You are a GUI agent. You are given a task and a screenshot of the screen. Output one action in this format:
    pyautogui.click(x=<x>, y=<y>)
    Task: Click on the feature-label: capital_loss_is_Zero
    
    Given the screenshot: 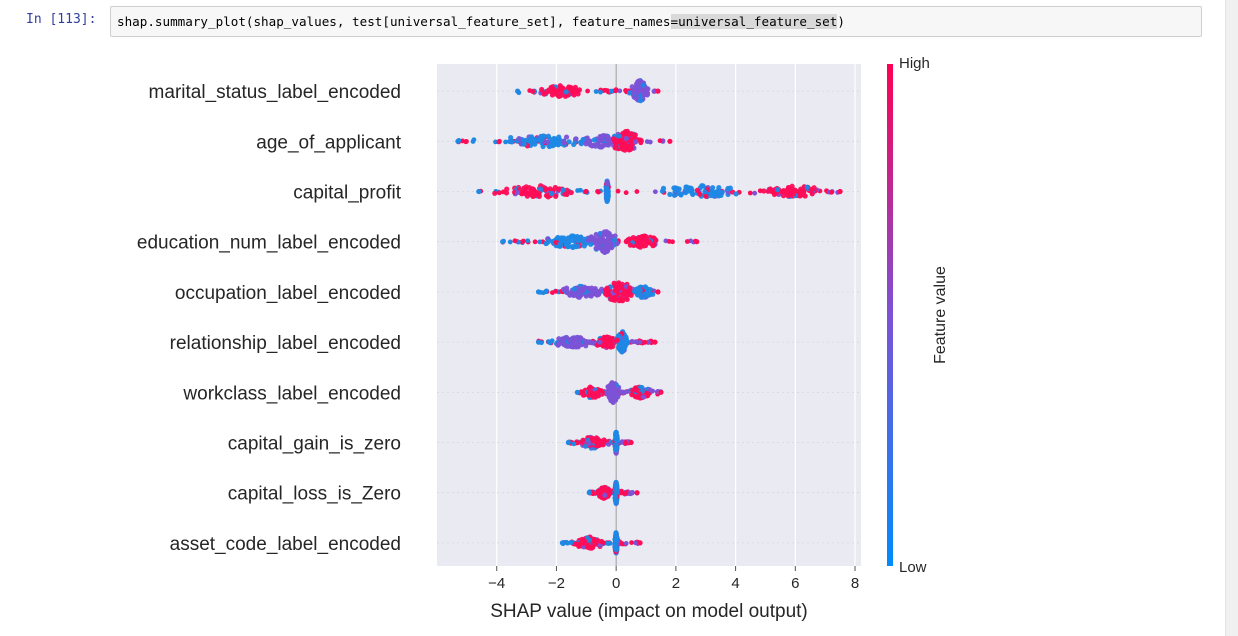 What is the action you would take?
    pyautogui.click(x=314, y=494)
    